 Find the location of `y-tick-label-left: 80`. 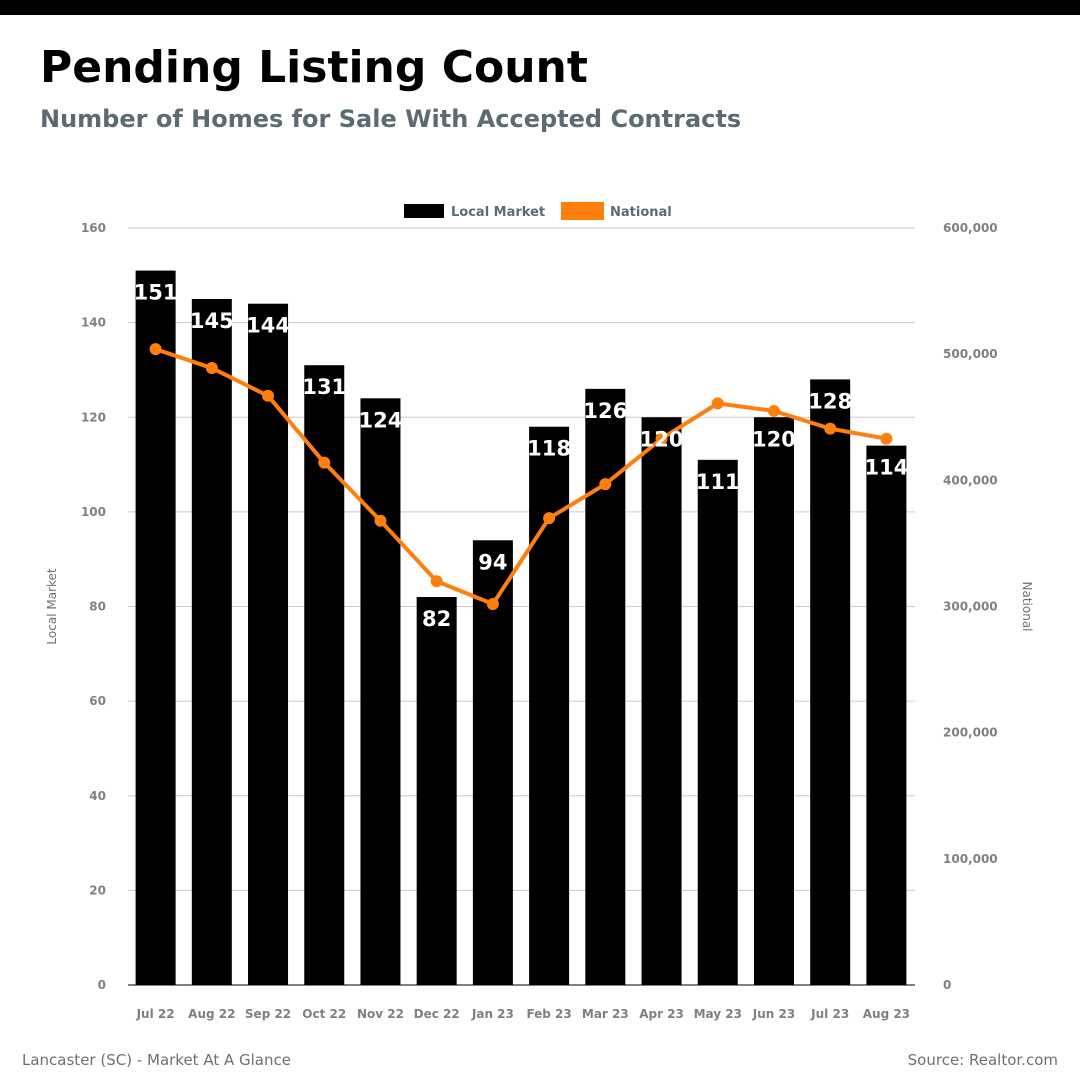

y-tick-label-left: 80 is located at coordinates (97, 607).